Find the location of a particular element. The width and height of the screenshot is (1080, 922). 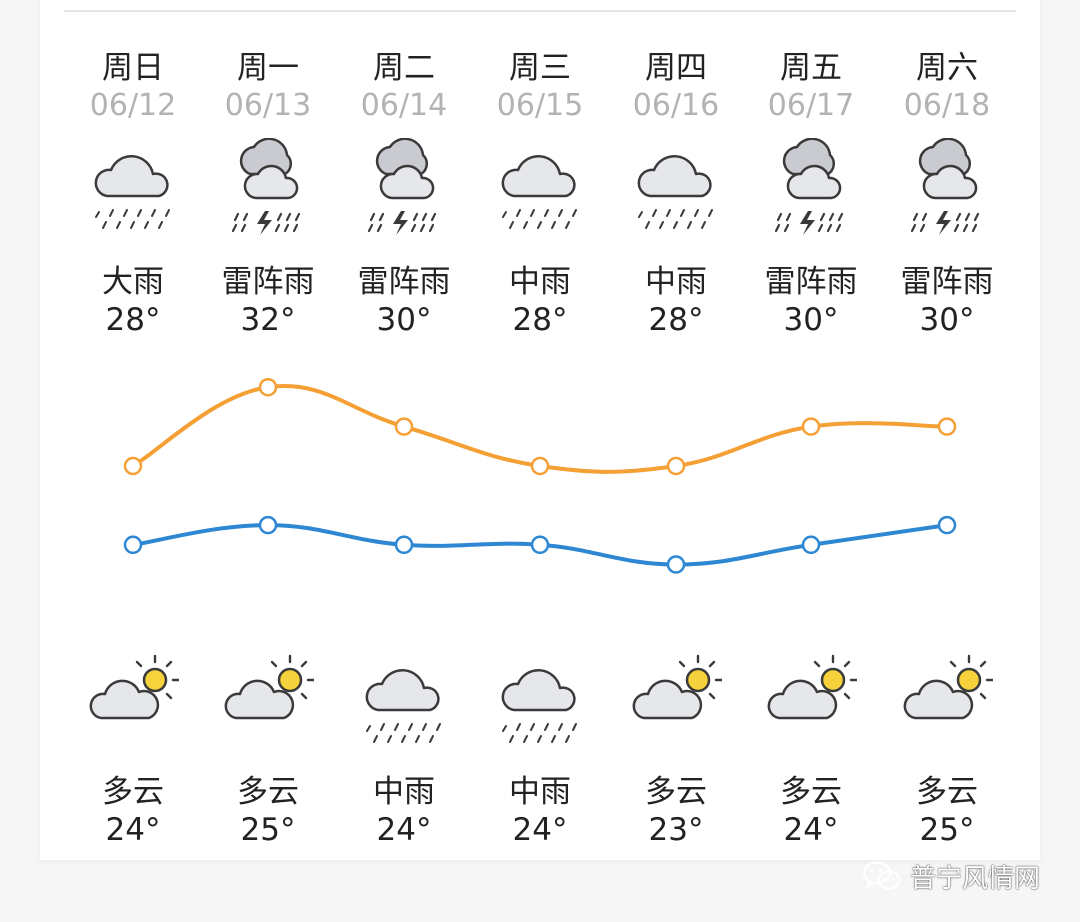

watermark-text: 普宁风情网 is located at coordinates (975, 878).